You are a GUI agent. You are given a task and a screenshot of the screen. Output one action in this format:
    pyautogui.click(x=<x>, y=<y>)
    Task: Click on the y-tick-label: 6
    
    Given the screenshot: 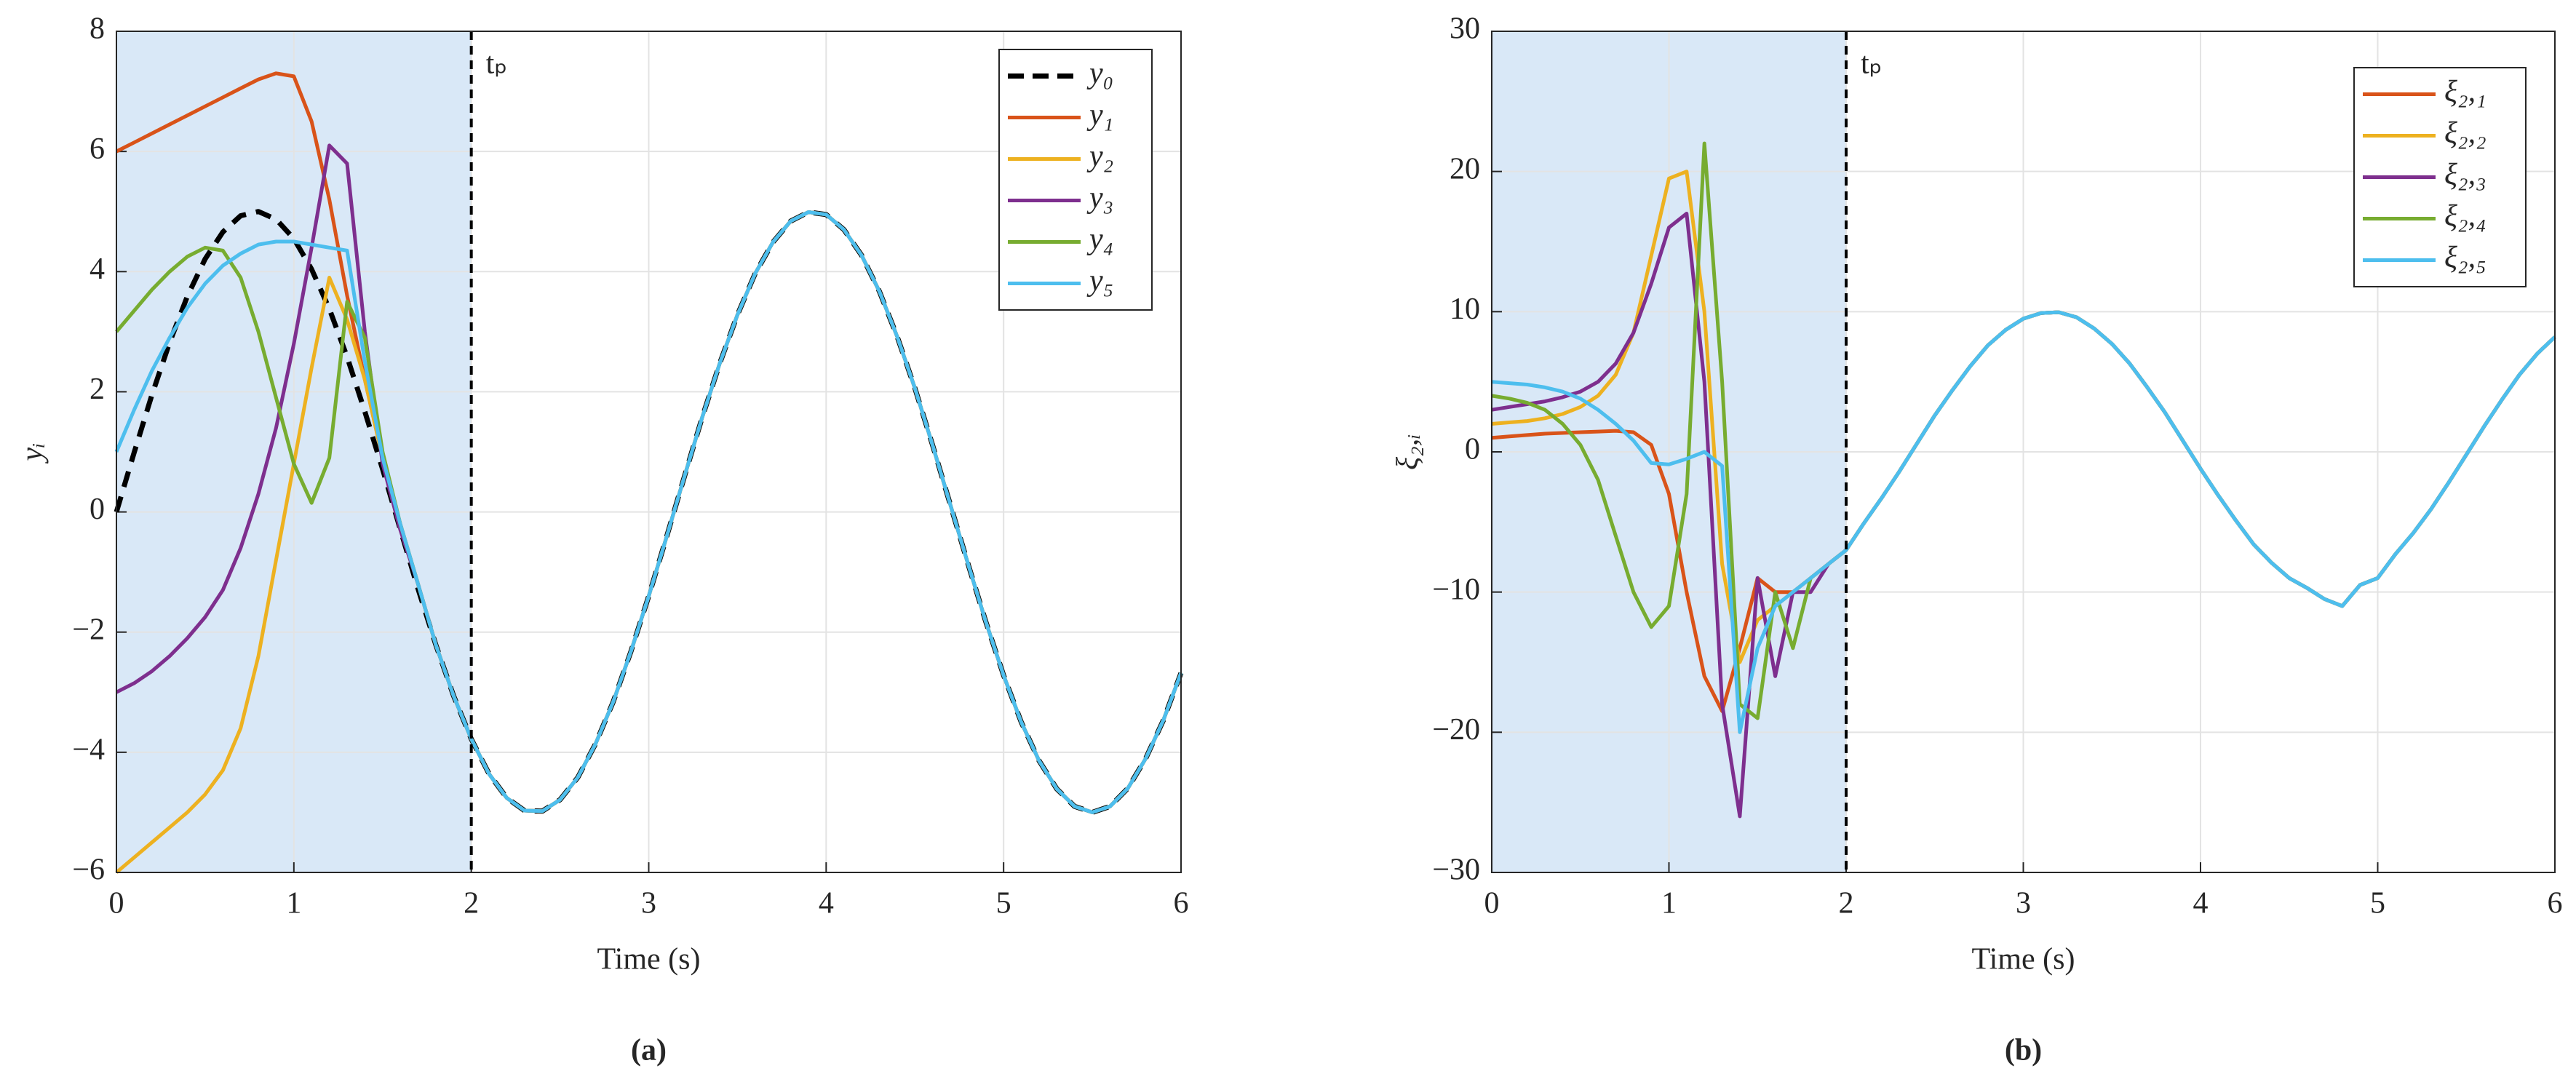 What is the action you would take?
    pyautogui.click(x=97, y=149)
    